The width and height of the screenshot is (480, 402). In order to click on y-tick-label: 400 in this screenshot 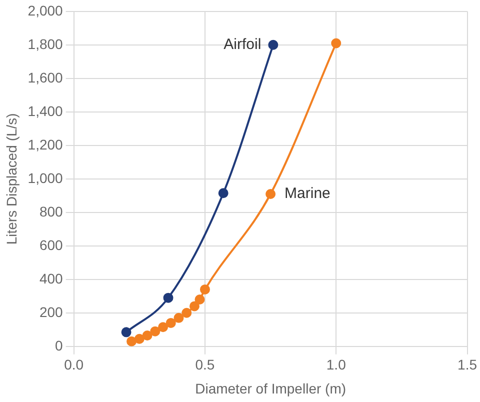, I will do `click(51, 278)`.